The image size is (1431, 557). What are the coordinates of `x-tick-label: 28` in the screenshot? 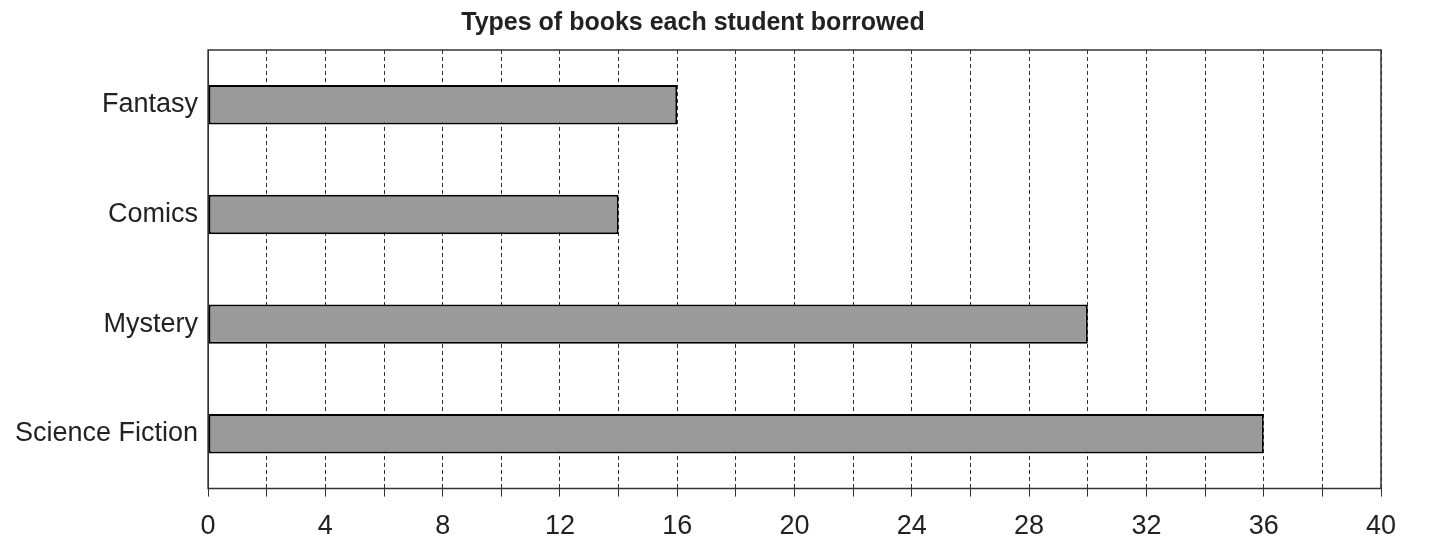 It's located at (1029, 525).